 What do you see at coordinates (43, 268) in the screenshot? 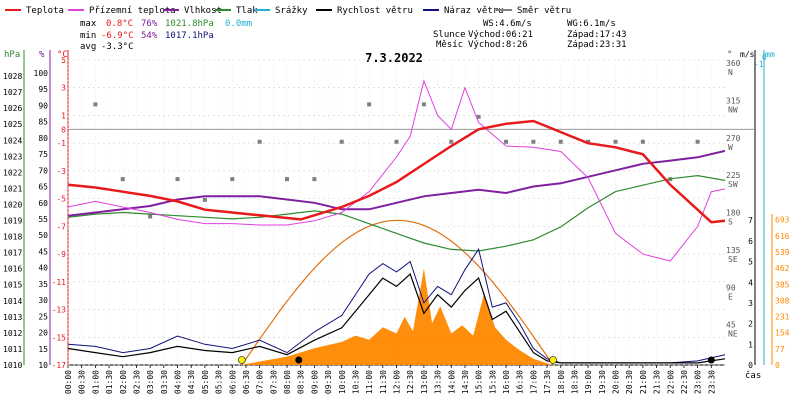
I see `humidity-tick-6: 40` at bounding box center [43, 268].